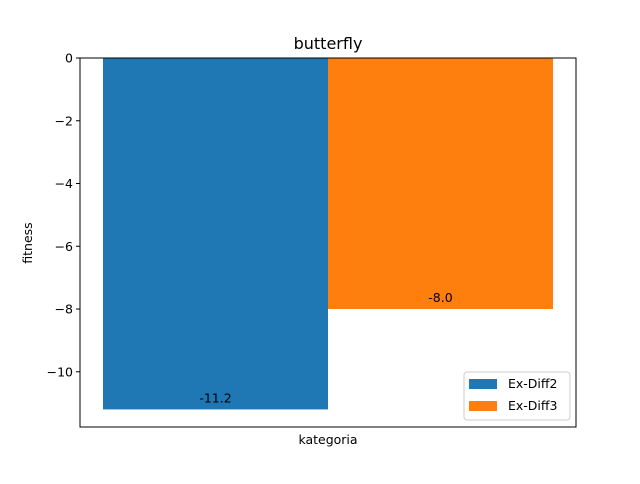 Image resolution: width=640 pixels, height=484 pixels. I want to click on bar-value-label-ex-diff3: -8.0, so click(440, 297).